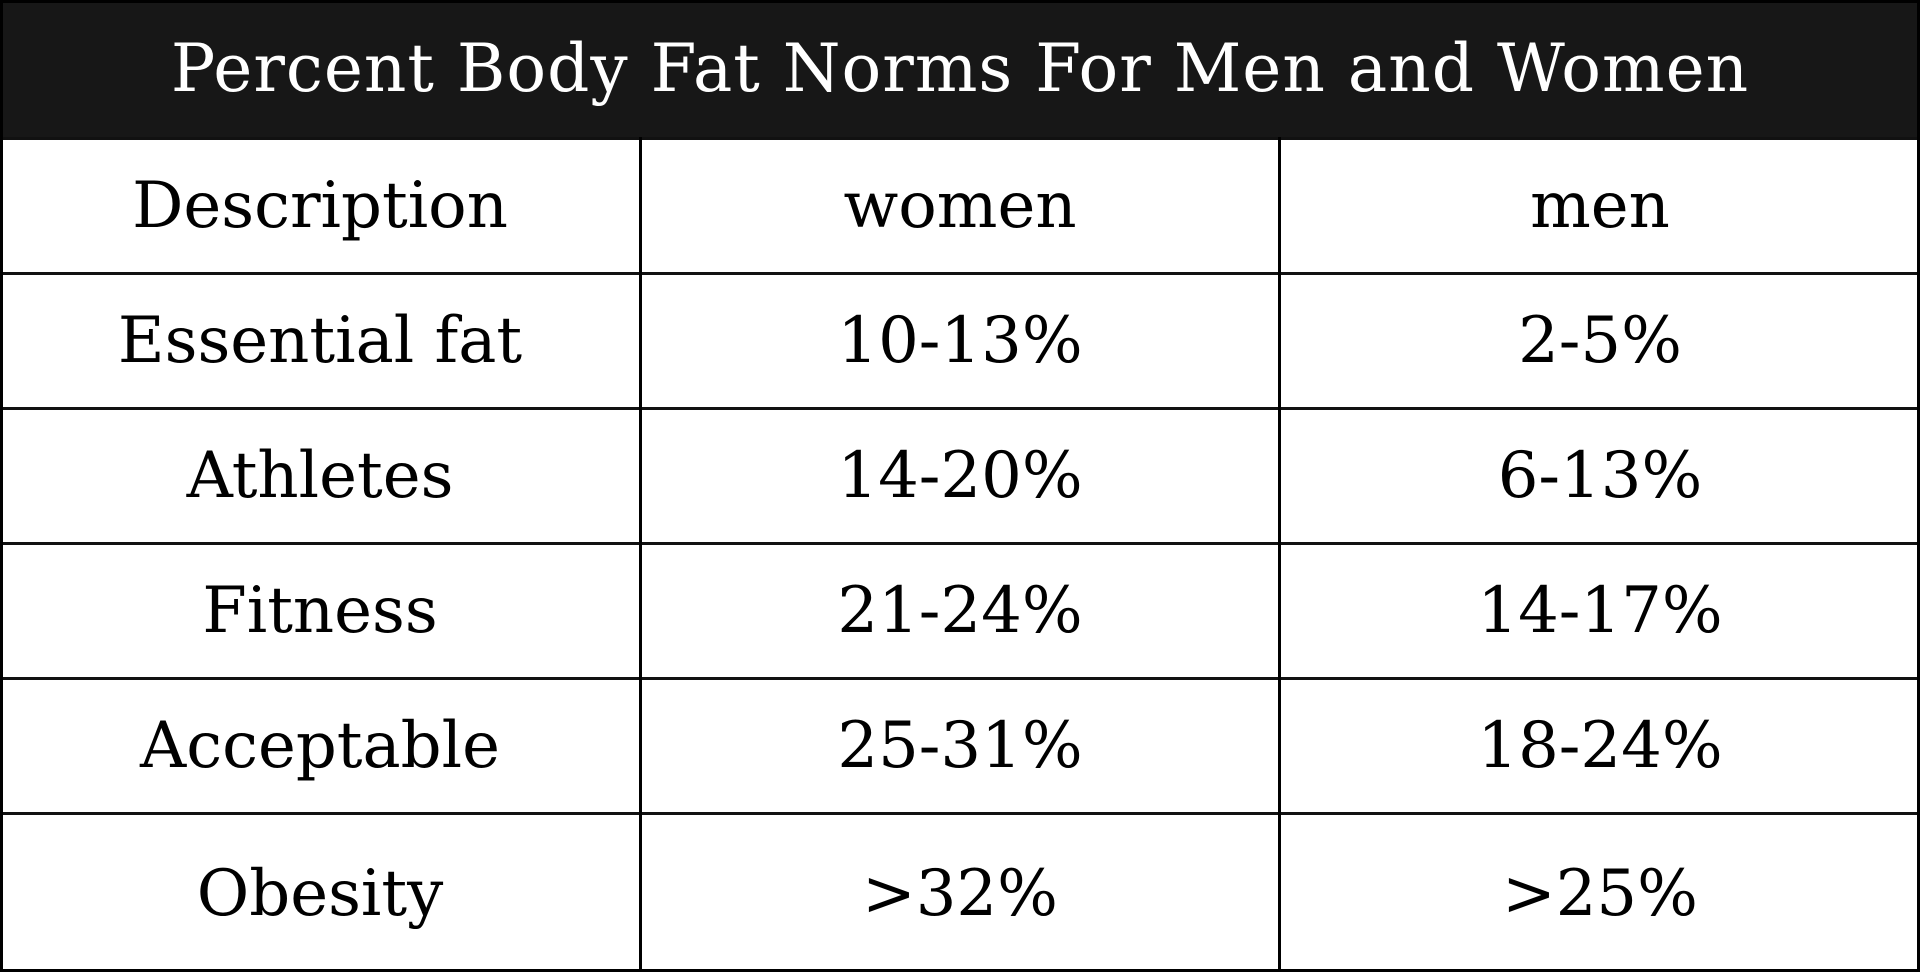 This screenshot has width=1920, height=972. I want to click on table-row: Essential fat 10-13% 2-5%, so click(960, 339).